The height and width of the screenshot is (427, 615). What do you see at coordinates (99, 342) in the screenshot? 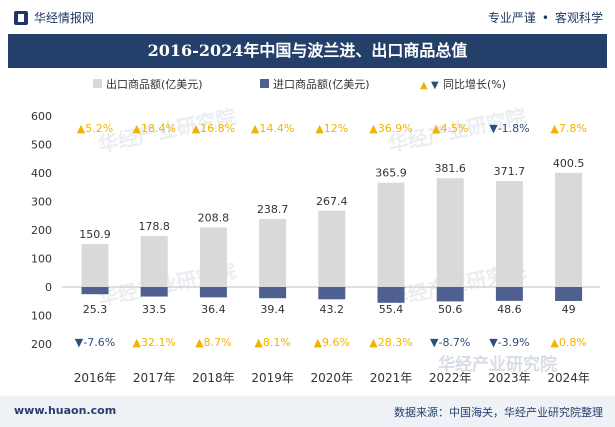
I see `import-growth-value: -7.6%` at bounding box center [99, 342].